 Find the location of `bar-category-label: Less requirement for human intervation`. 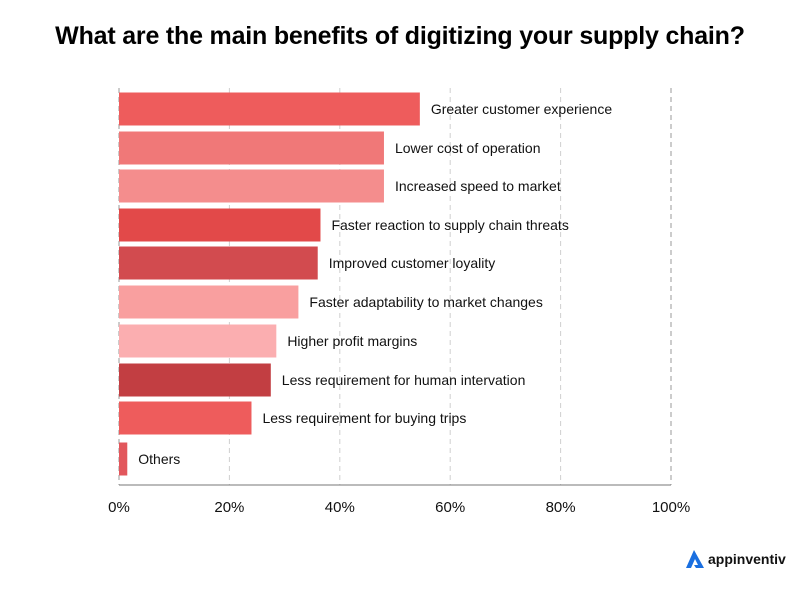

bar-category-label: Less requirement for human intervation is located at coordinates (404, 380).